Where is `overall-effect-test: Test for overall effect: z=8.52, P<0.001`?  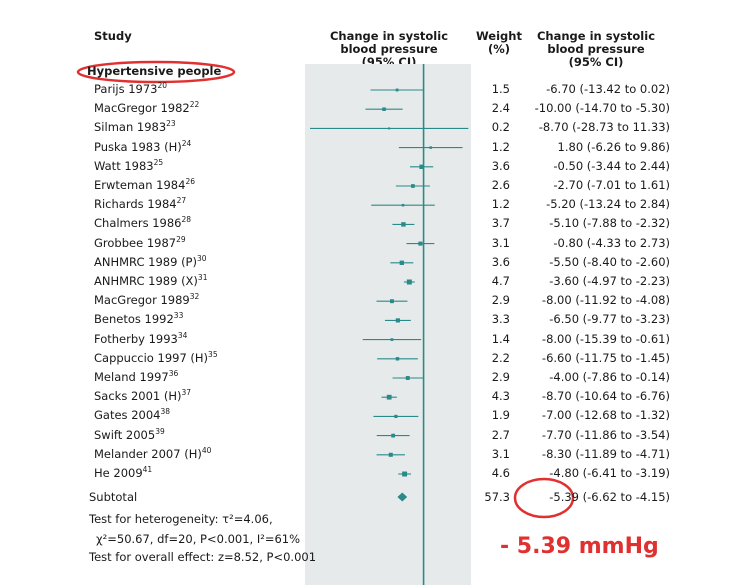 overall-effect-test: Test for overall effect: z=8.52, P<0.001 is located at coordinates (203, 557).